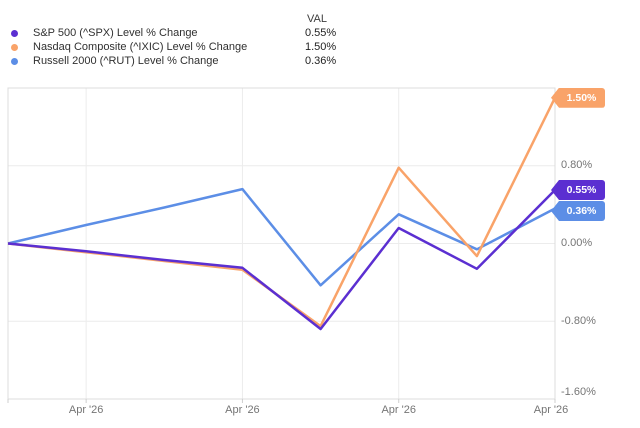 This screenshot has width=640, height=428. Describe the element at coordinates (578, 320) in the screenshot. I see `y-axis-label: -0.80%` at that location.